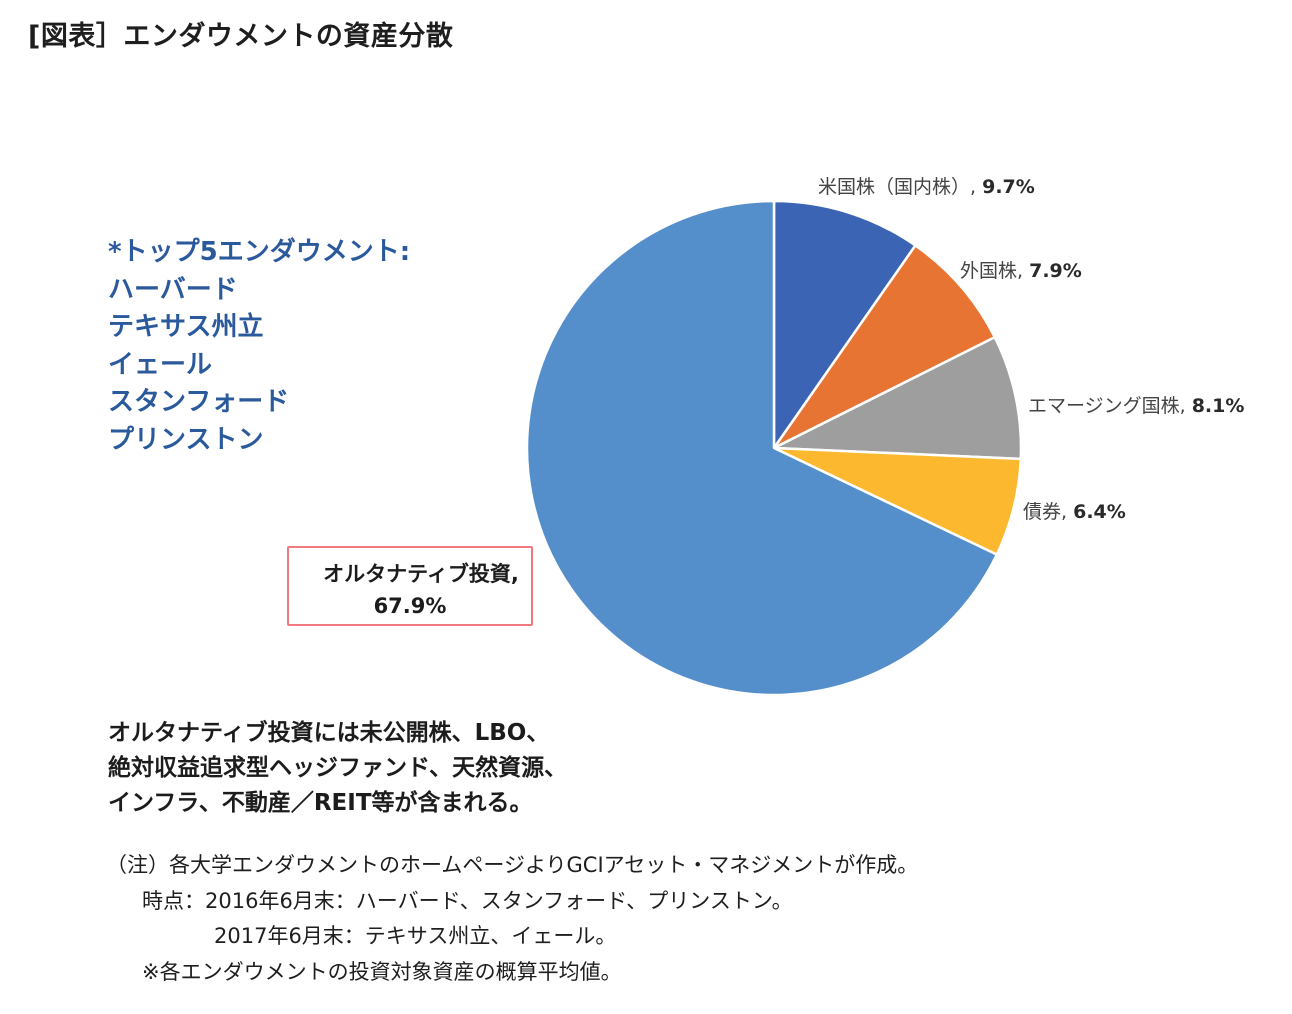 The width and height of the screenshot is (1292, 1014). I want to click on label-alternatives-callout: オルタナティブ投資, 67.9%, so click(410, 586).